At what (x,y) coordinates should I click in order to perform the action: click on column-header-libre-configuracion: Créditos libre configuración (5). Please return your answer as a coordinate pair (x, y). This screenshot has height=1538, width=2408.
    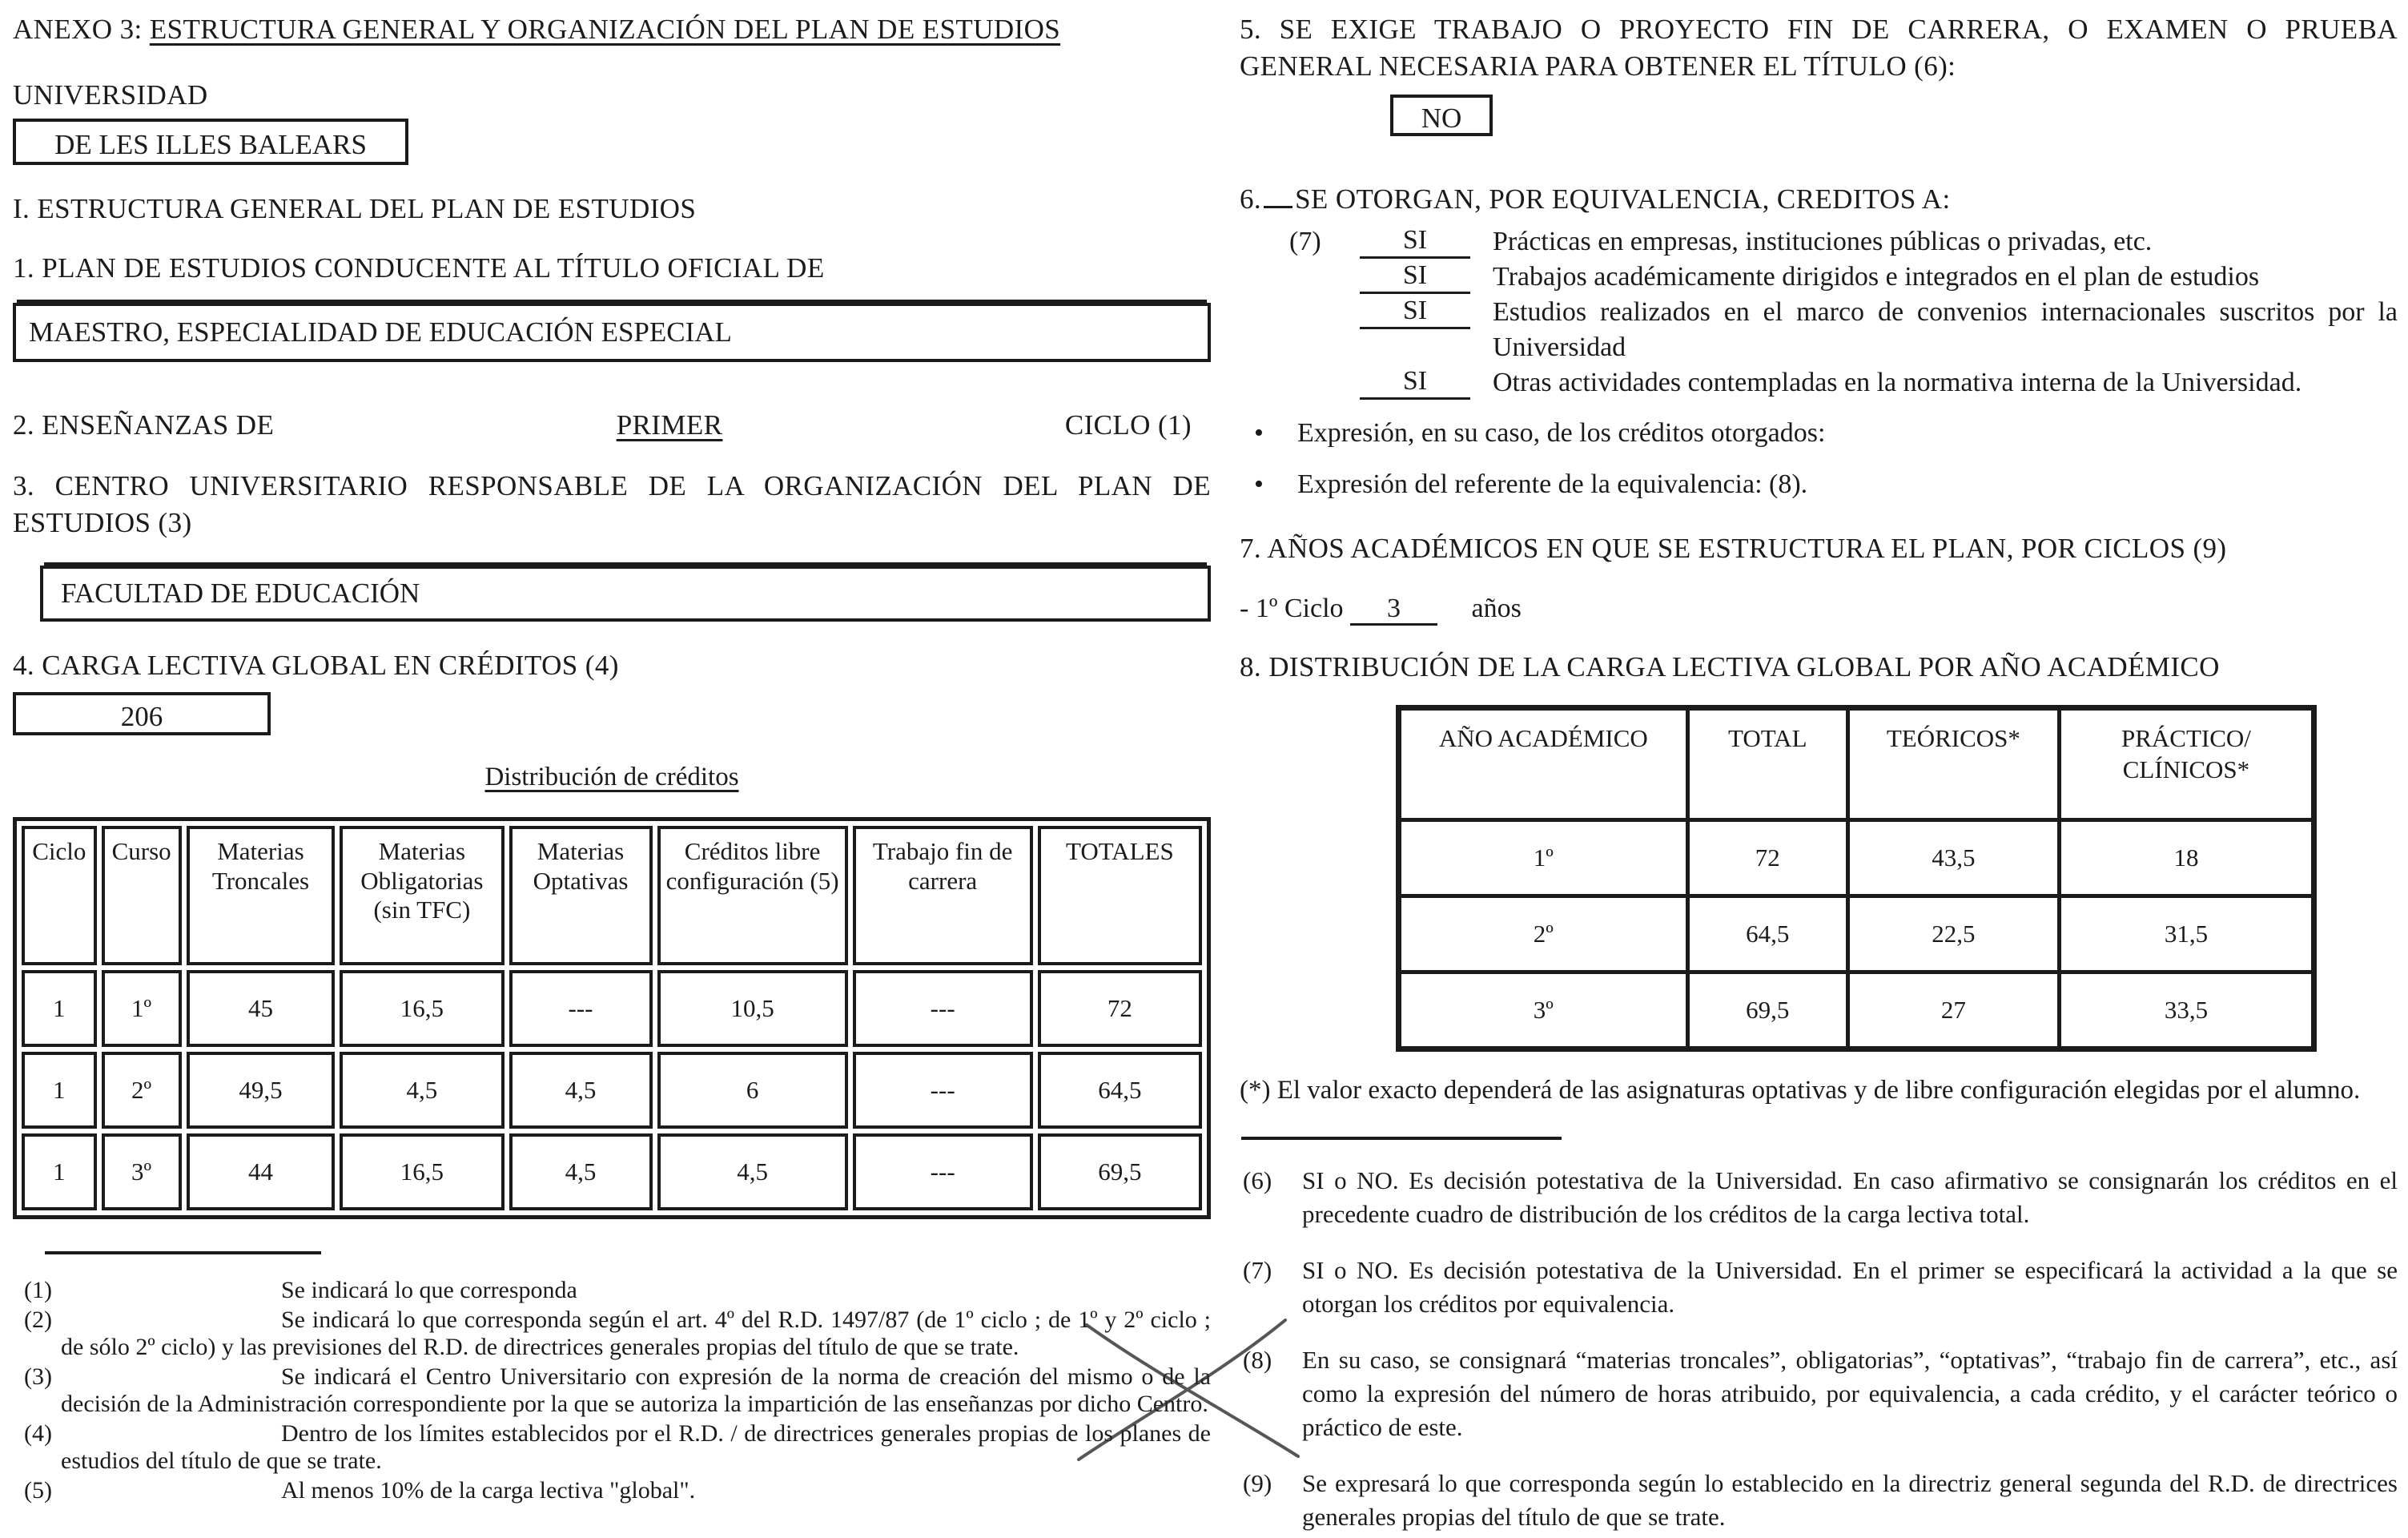
    Looking at the image, I should click on (752, 896).